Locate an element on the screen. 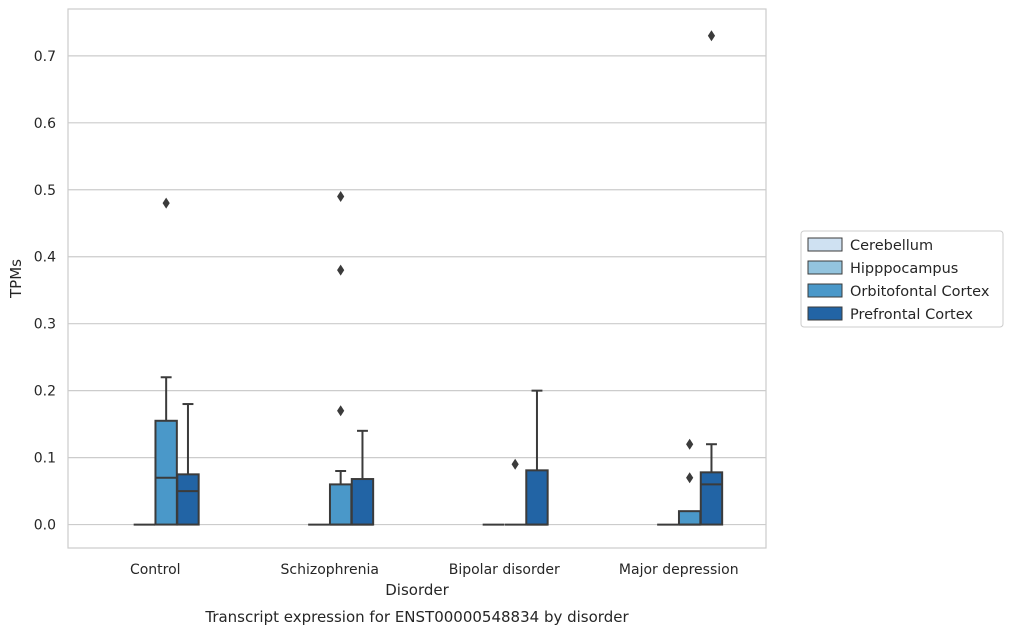 This screenshot has width=1014, height=634. y-tick-labels: 0.0 0.1 0.2 0.3 0.4 0.5 0.6 0.7 is located at coordinates (45, 291).